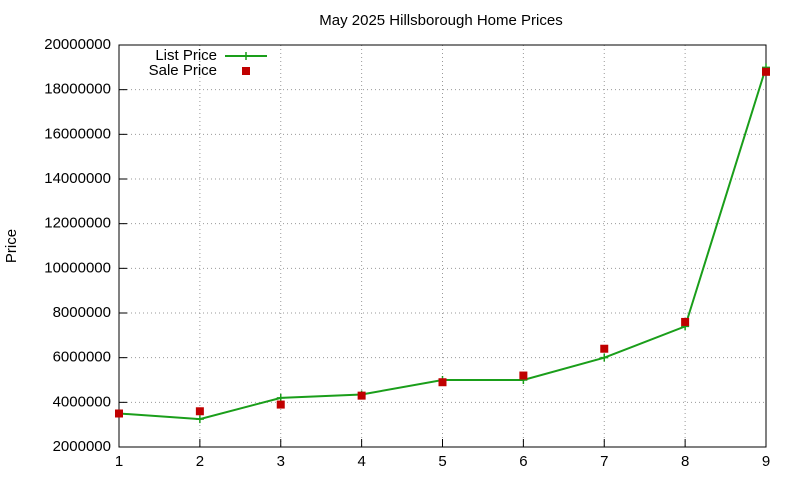 The image size is (800, 480). I want to click on x-tick-label: 3, so click(281, 461).